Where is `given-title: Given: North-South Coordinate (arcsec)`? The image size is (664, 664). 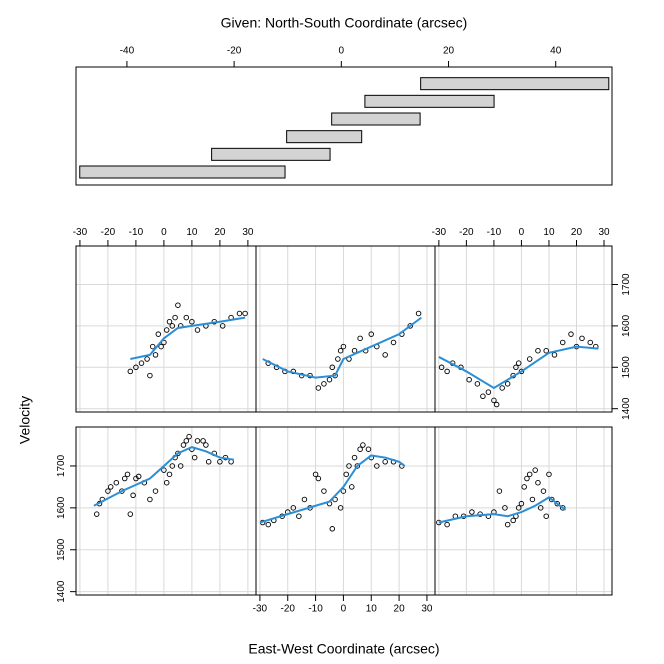 given-title: Given: North-South Coordinate (arcsec) is located at coordinates (344, 23).